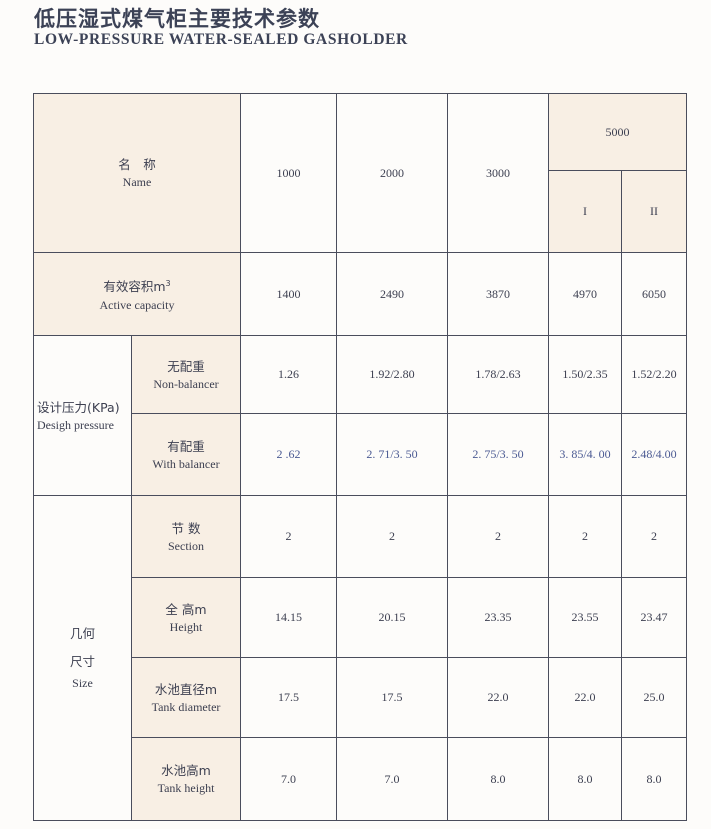  Describe the element at coordinates (186, 617) in the screenshot. I see `height-label: 全 高m Height` at that location.